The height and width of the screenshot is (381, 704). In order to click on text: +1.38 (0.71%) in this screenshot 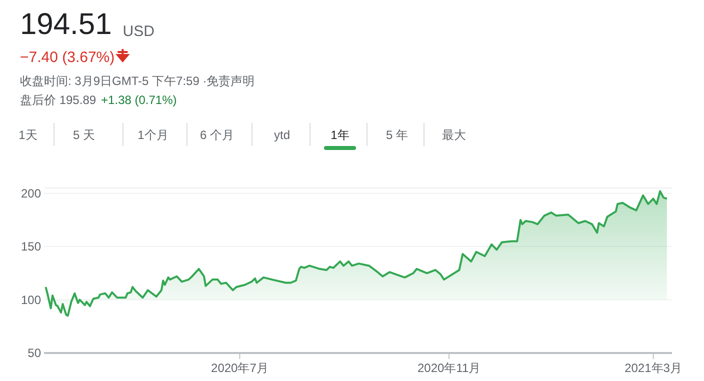, I will do `click(139, 100)`.